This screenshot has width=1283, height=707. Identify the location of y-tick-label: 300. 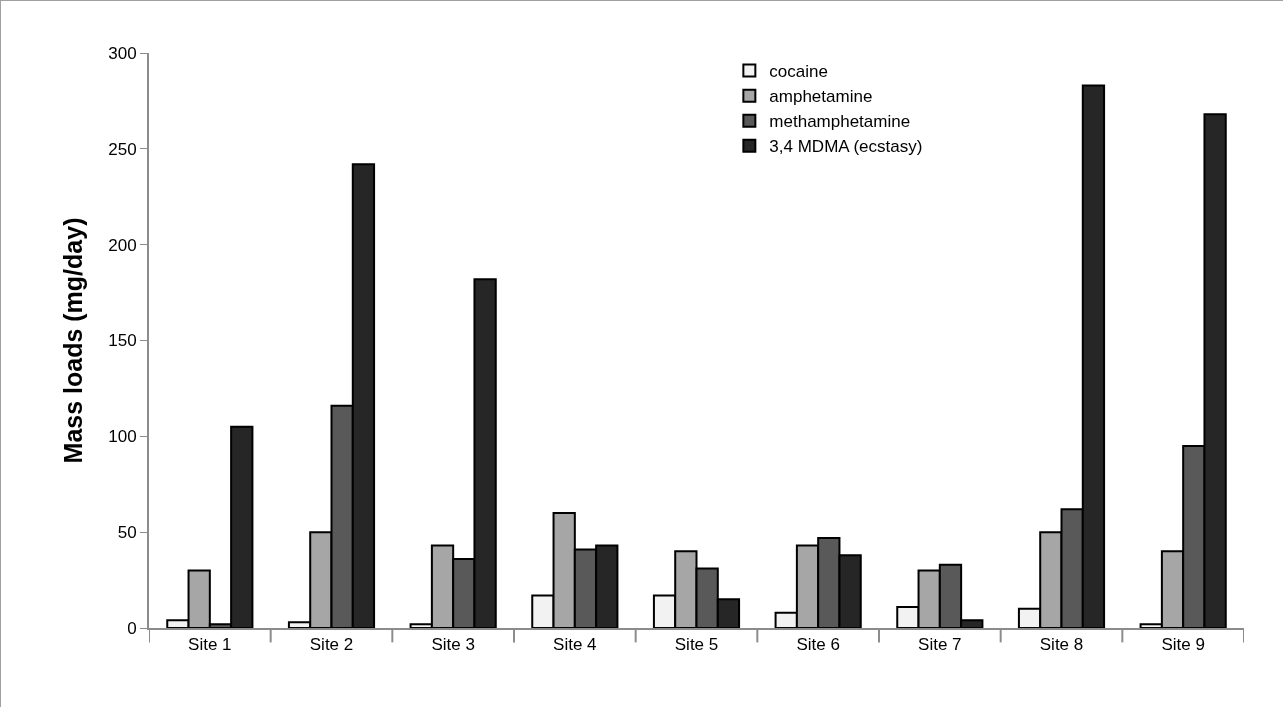
(122, 53).